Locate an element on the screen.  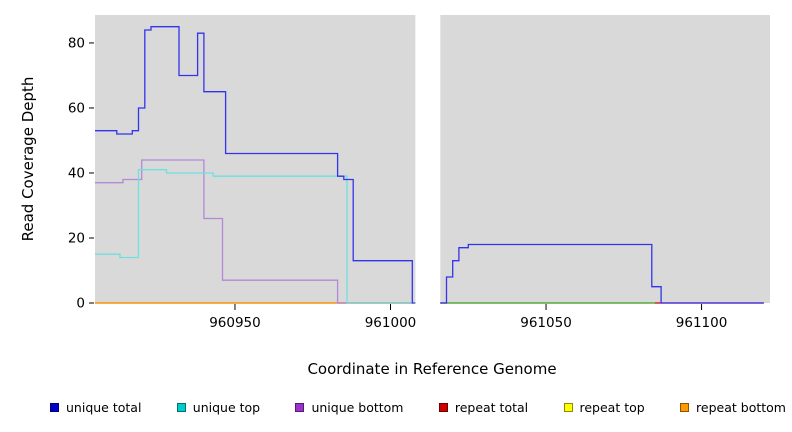
y-tick-label: 0 is located at coordinates (80, 304).